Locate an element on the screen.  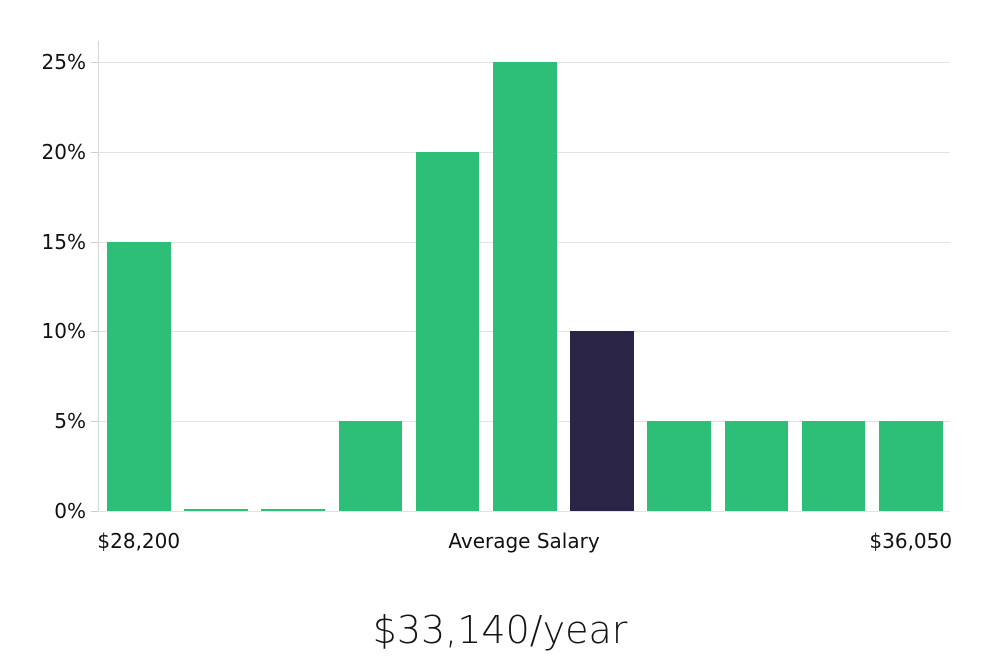
y-tick-20% is located at coordinates (94, 152).